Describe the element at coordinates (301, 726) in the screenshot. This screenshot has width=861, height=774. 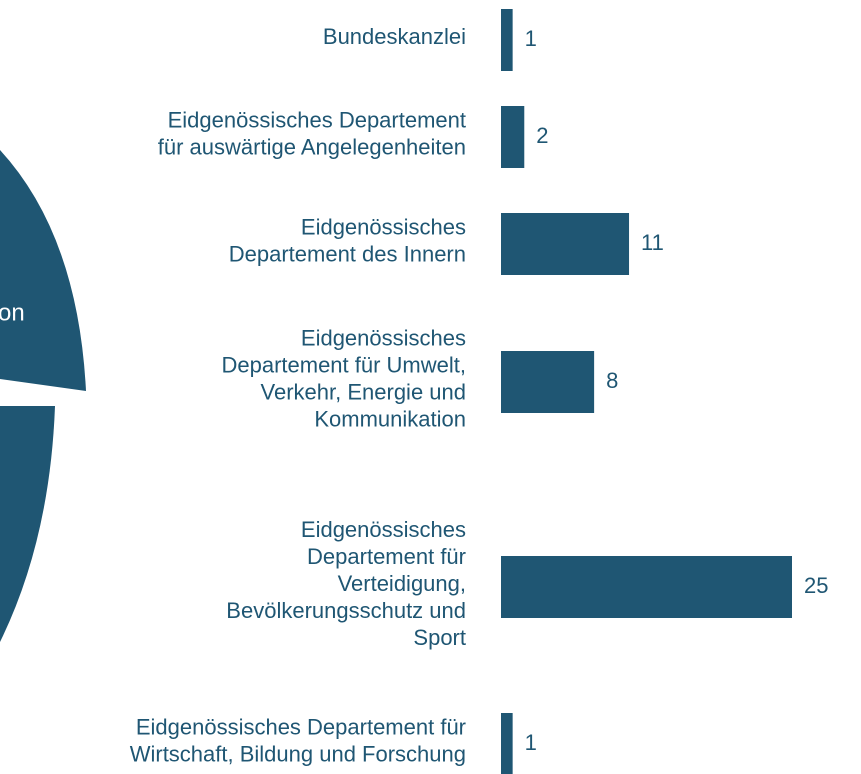
I see `category-label: Eidgenössisches Departement für` at that location.